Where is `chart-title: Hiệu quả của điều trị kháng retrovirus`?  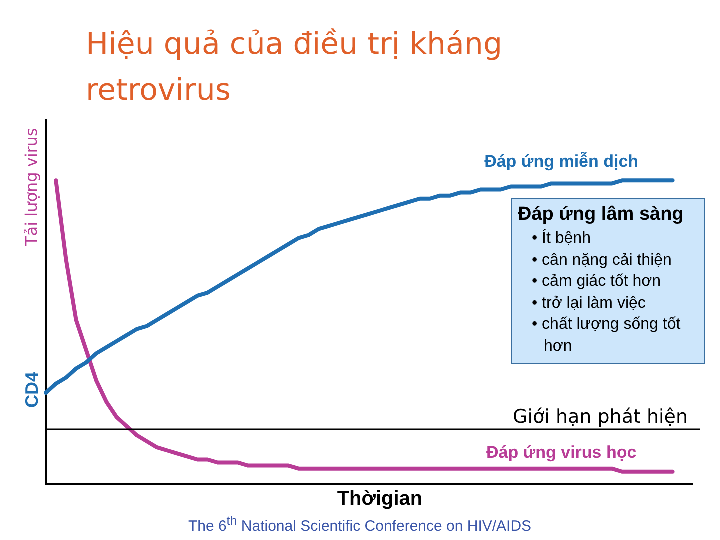
chart-title: Hiệu quả của điều trị kháng retrovirus is located at coordinates (295, 68).